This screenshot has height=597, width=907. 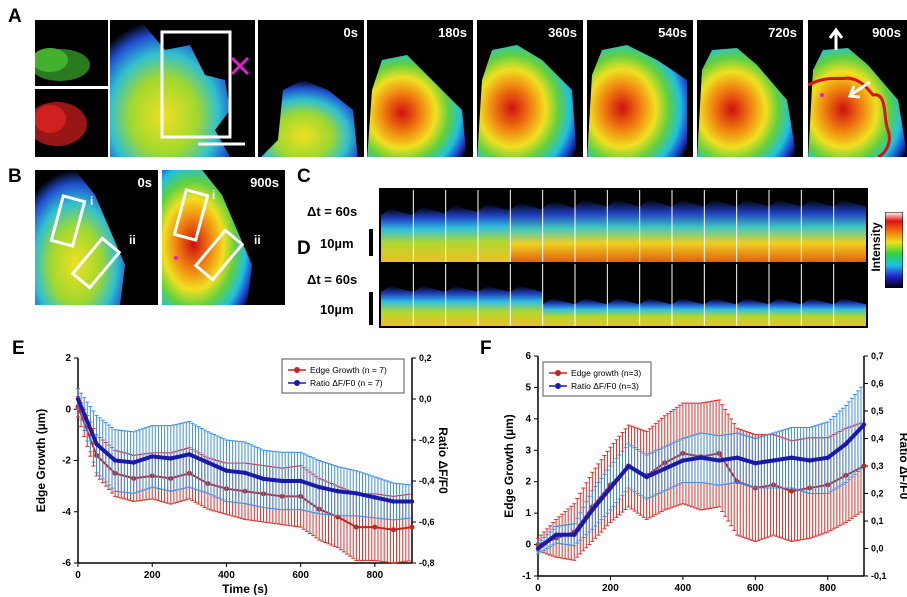 What do you see at coordinates (782, 32) in the screenshot?
I see `panel-a-time-label: 720s` at bounding box center [782, 32].